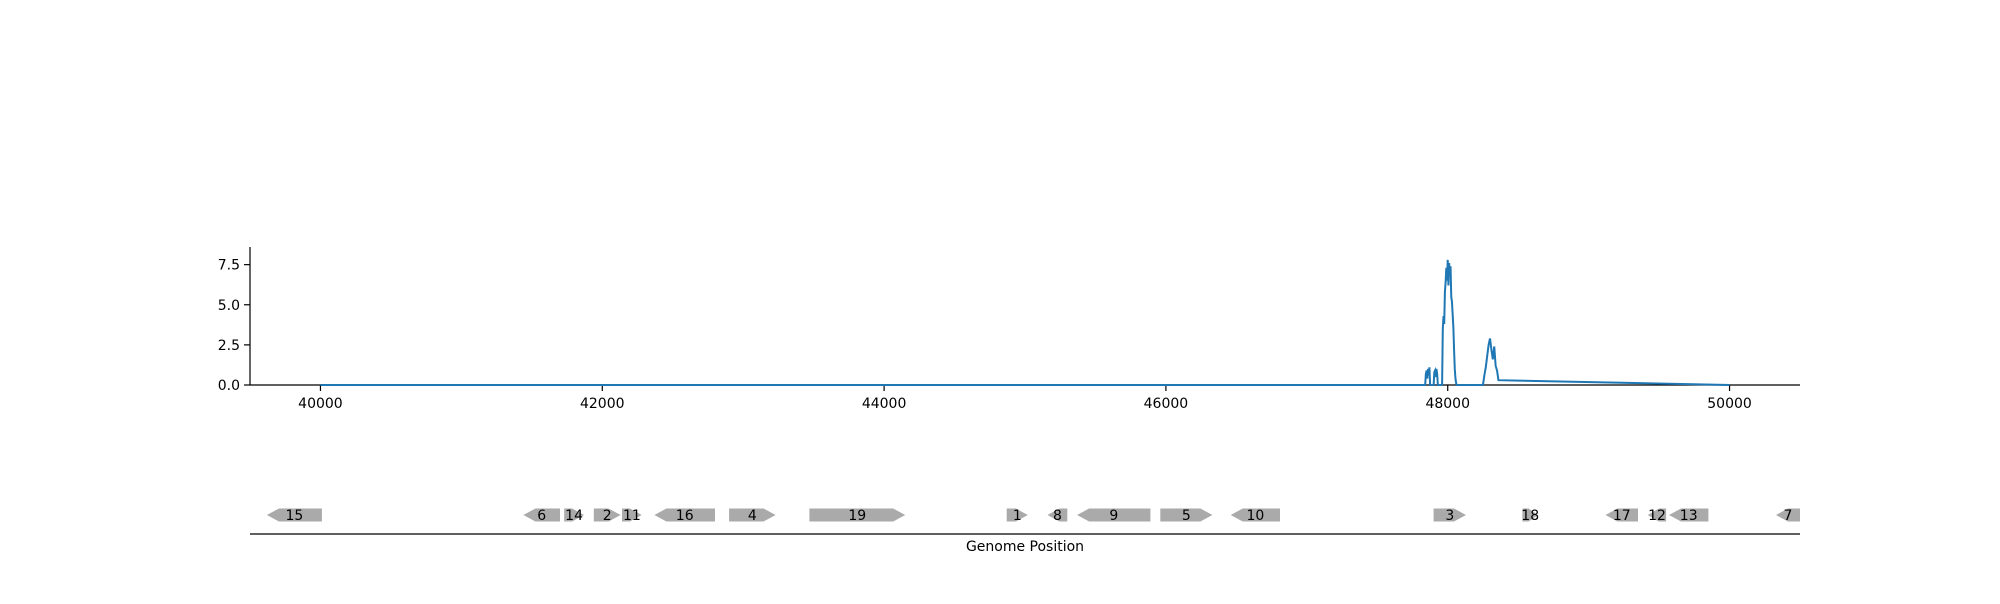 This screenshot has width=2000, height=604. What do you see at coordinates (1447, 404) in the screenshot?
I see `x-tick-label: 48000` at bounding box center [1447, 404].